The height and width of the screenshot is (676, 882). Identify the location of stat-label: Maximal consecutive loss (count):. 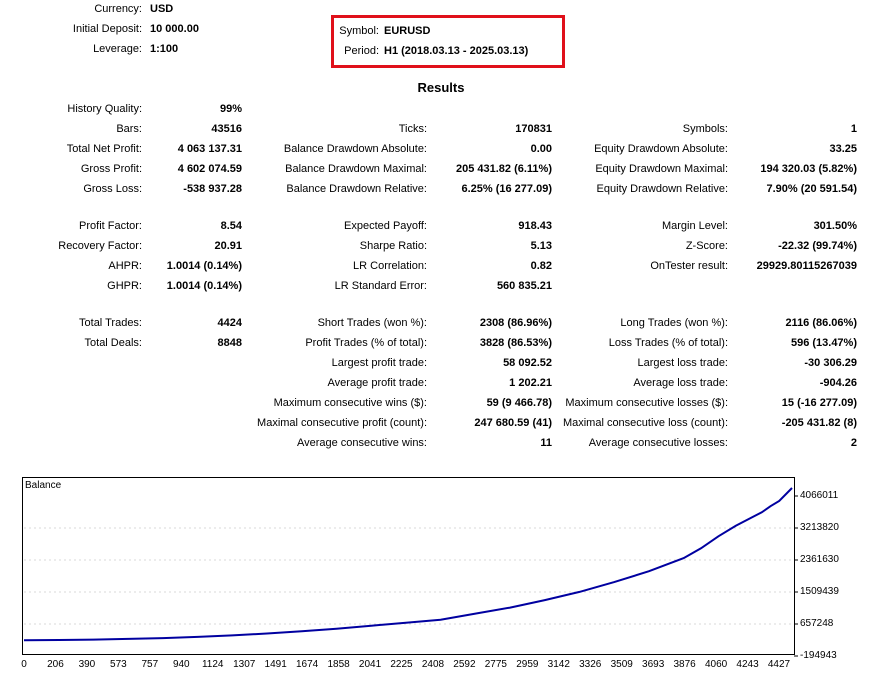
(645, 423).